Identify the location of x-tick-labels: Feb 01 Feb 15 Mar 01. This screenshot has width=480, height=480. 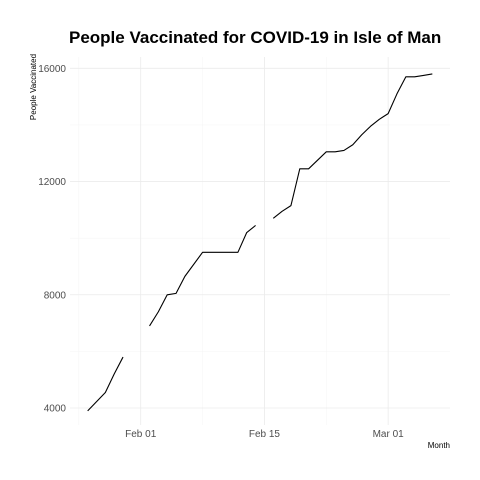
(264, 434).